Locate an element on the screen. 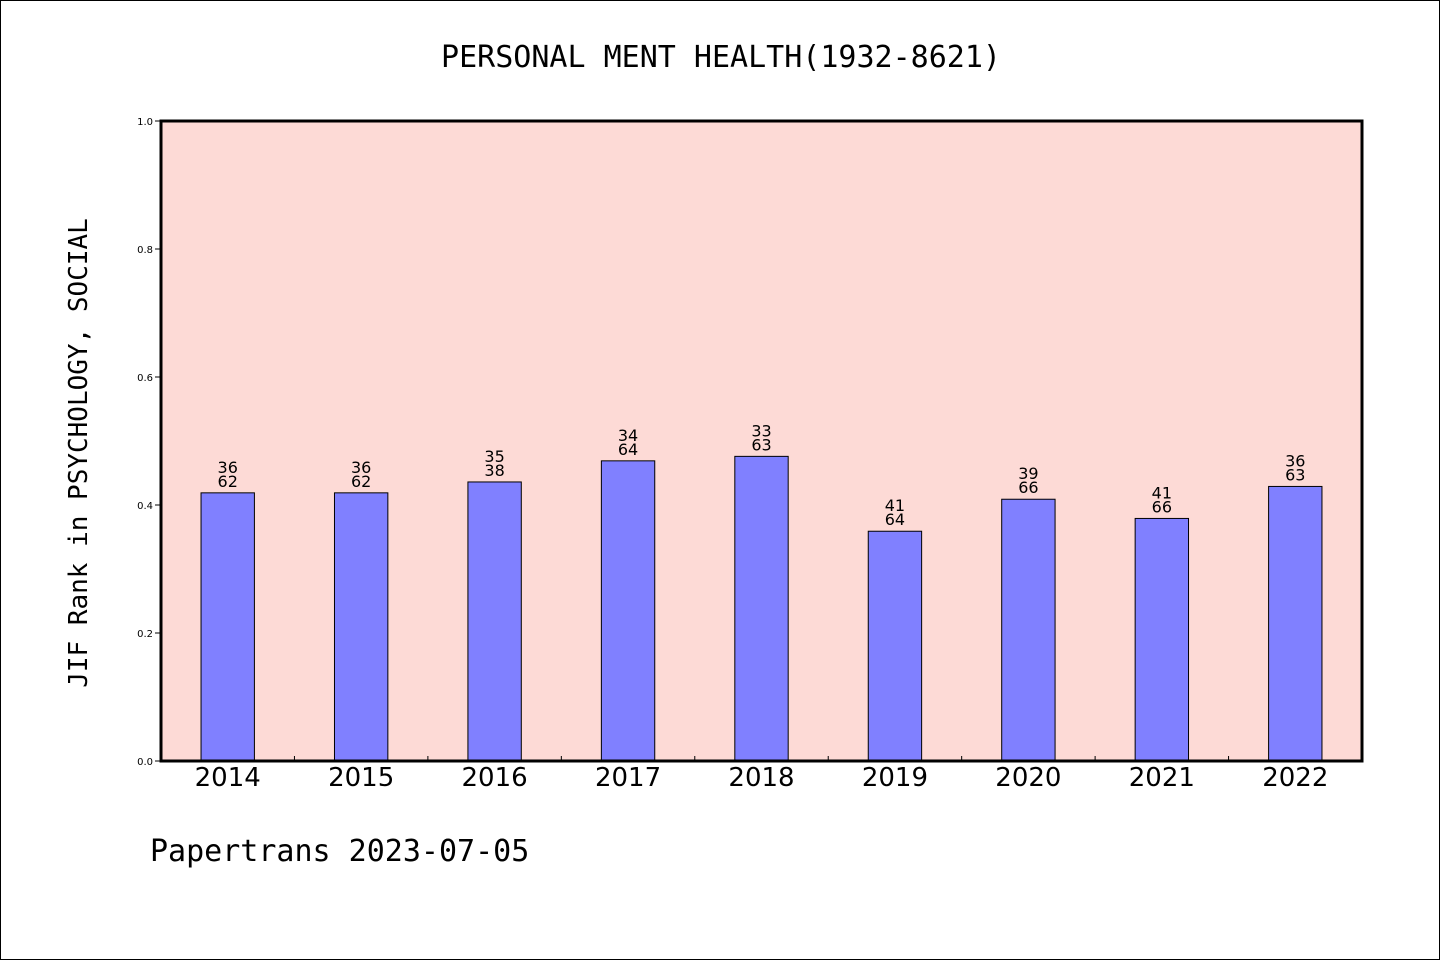 This screenshot has height=960, width=1440. bar-2018 is located at coordinates (761, 608).